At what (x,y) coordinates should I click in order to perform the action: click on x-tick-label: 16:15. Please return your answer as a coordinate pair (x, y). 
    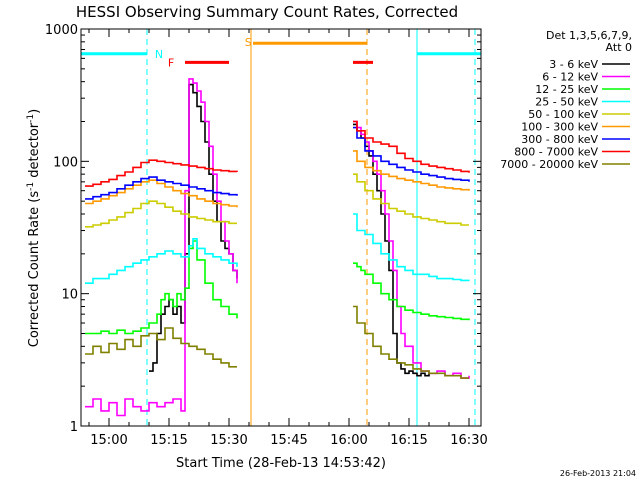
    Looking at the image, I should click on (408, 440).